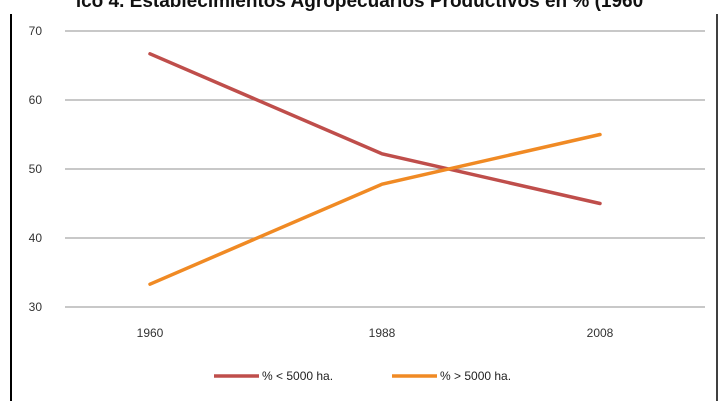 The image size is (719, 401). Describe the element at coordinates (36, 307) in the screenshot. I see `y-tick-label: 30` at that location.